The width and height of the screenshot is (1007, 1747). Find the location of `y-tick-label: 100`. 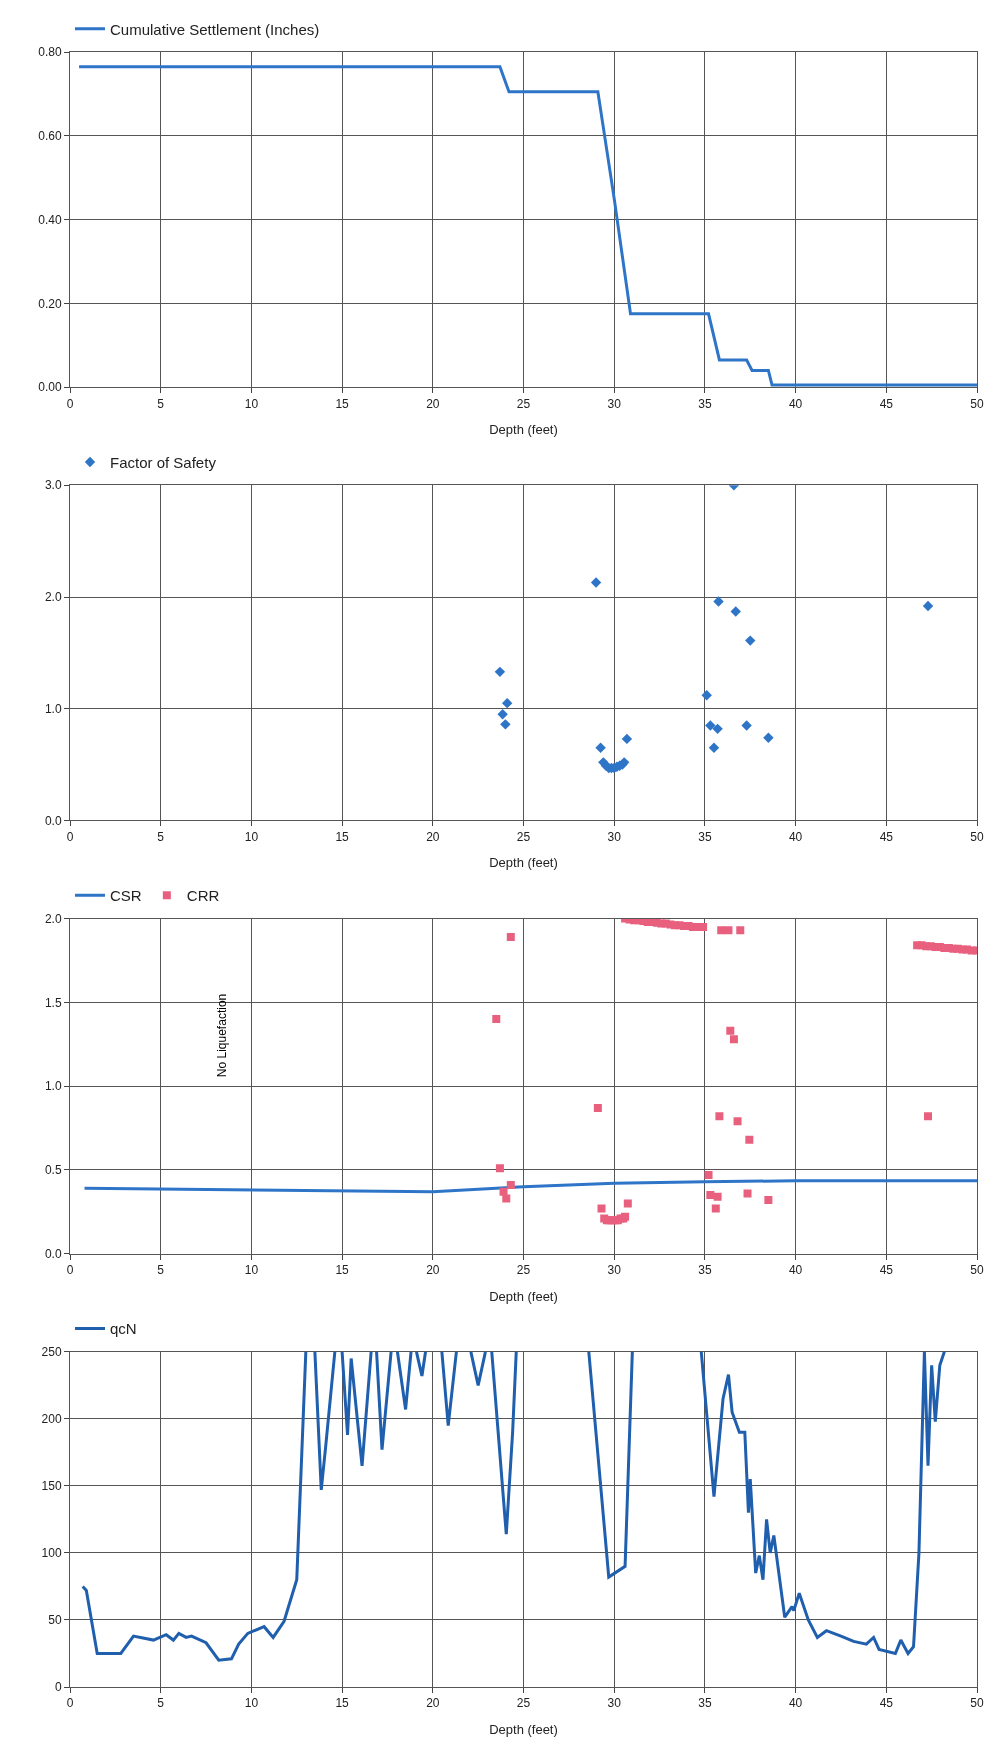

y-tick-label: 100 is located at coordinates (51, 1553).